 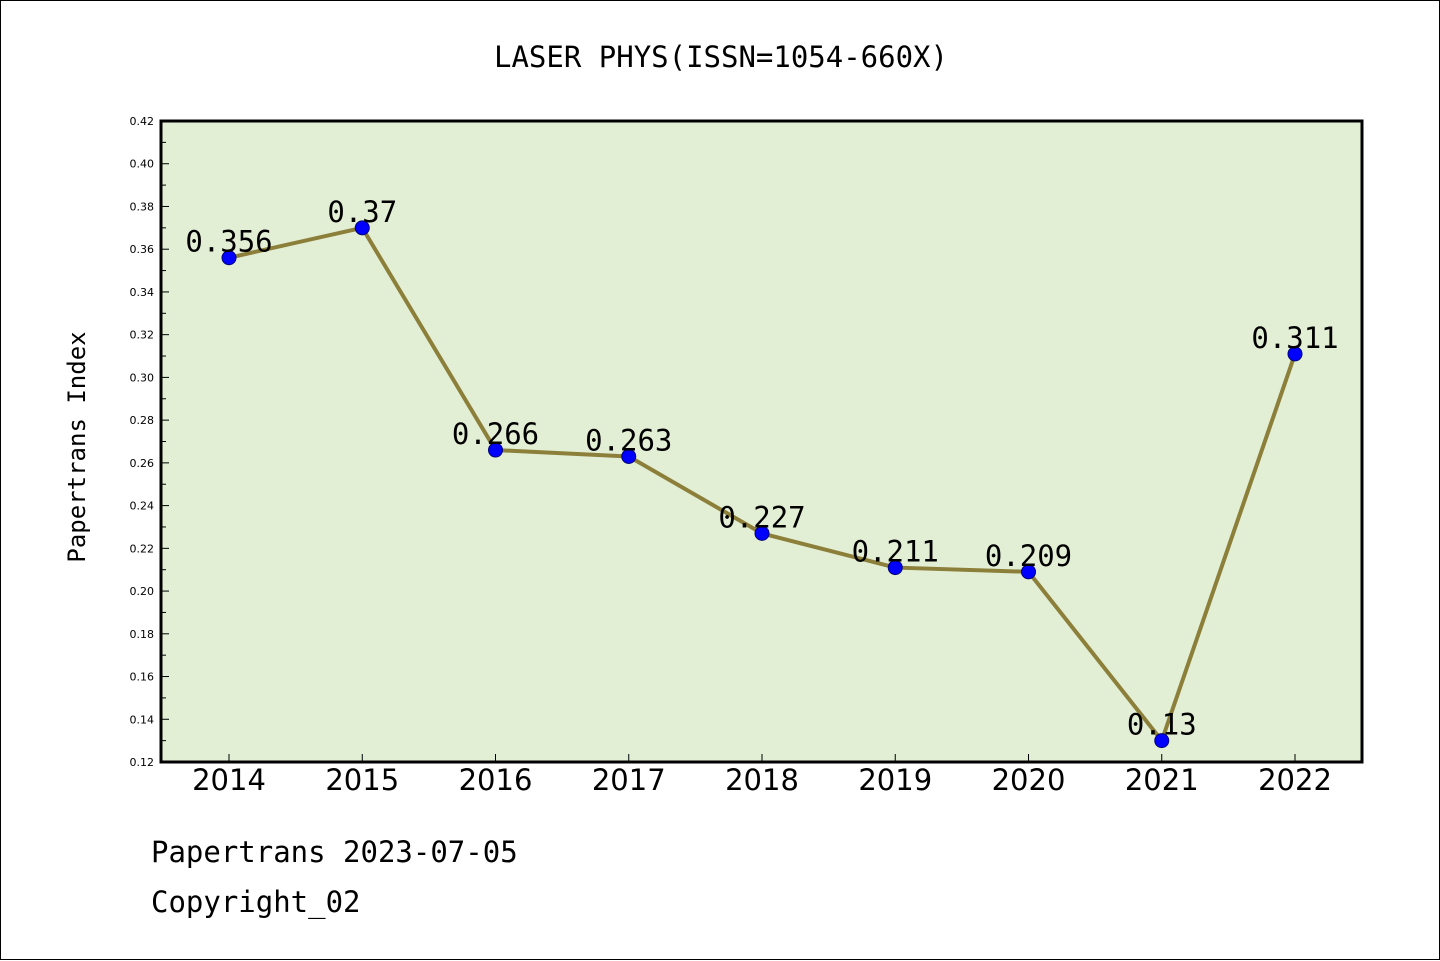 What do you see at coordinates (362, 780) in the screenshot?
I see `x-tick-label: 2015` at bounding box center [362, 780].